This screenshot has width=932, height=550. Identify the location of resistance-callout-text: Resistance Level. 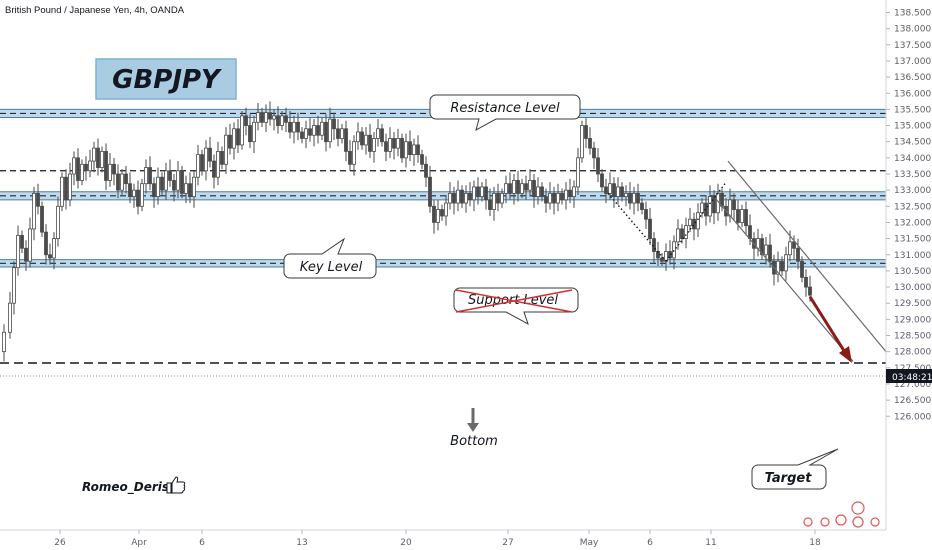
(505, 108).